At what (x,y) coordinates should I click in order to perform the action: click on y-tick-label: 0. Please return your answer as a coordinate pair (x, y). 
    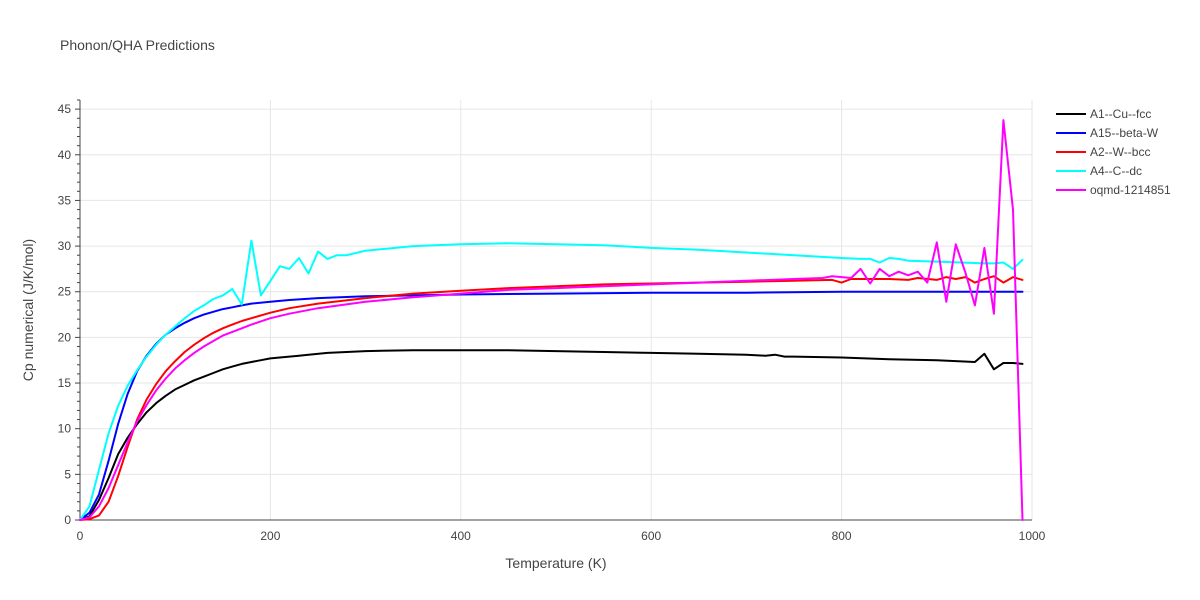
    Looking at the image, I should click on (67, 520).